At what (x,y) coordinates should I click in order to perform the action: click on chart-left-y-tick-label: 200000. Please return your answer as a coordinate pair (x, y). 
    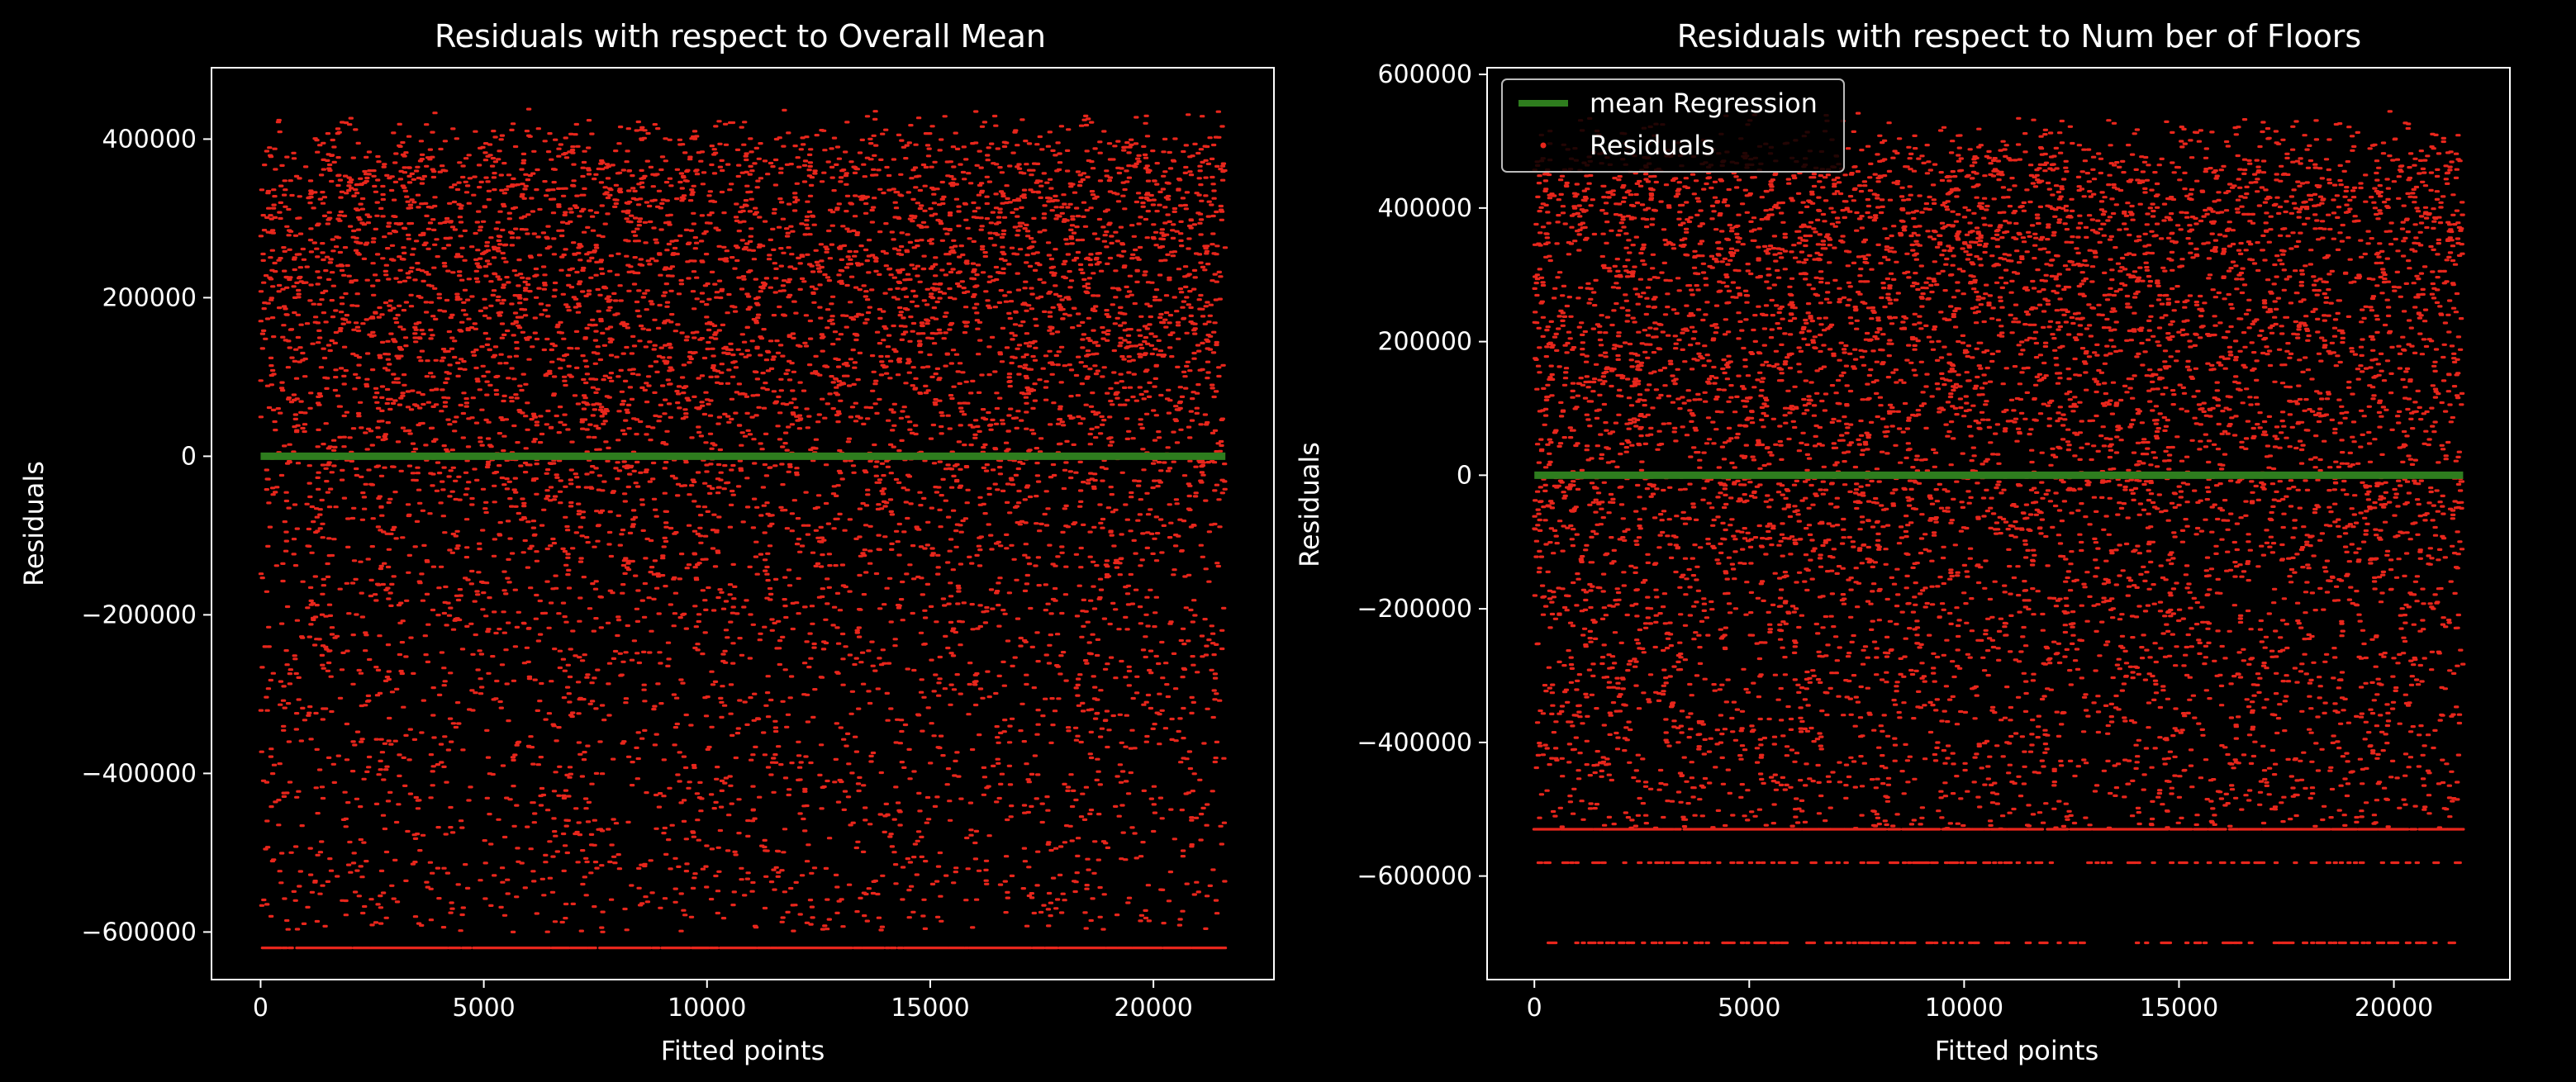
    Looking at the image, I should click on (149, 297).